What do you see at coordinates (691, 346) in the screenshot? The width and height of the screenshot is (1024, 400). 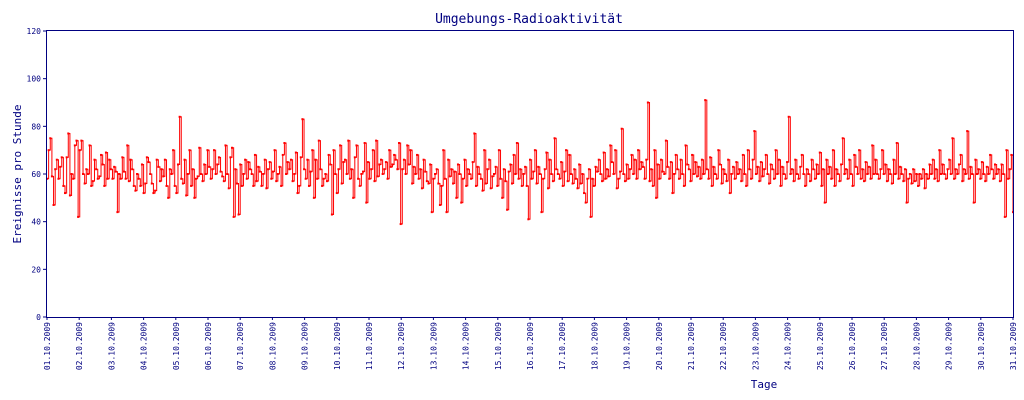 I see `x-tick-label: 21.10.2009` at bounding box center [691, 346].